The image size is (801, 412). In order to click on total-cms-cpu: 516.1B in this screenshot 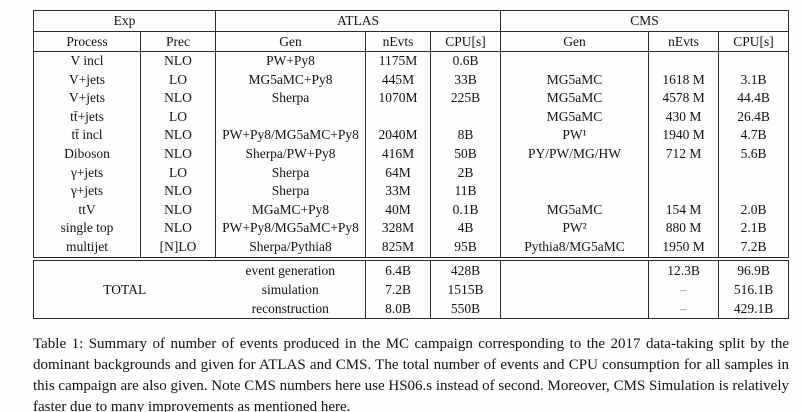, I will do `click(753, 289)`.